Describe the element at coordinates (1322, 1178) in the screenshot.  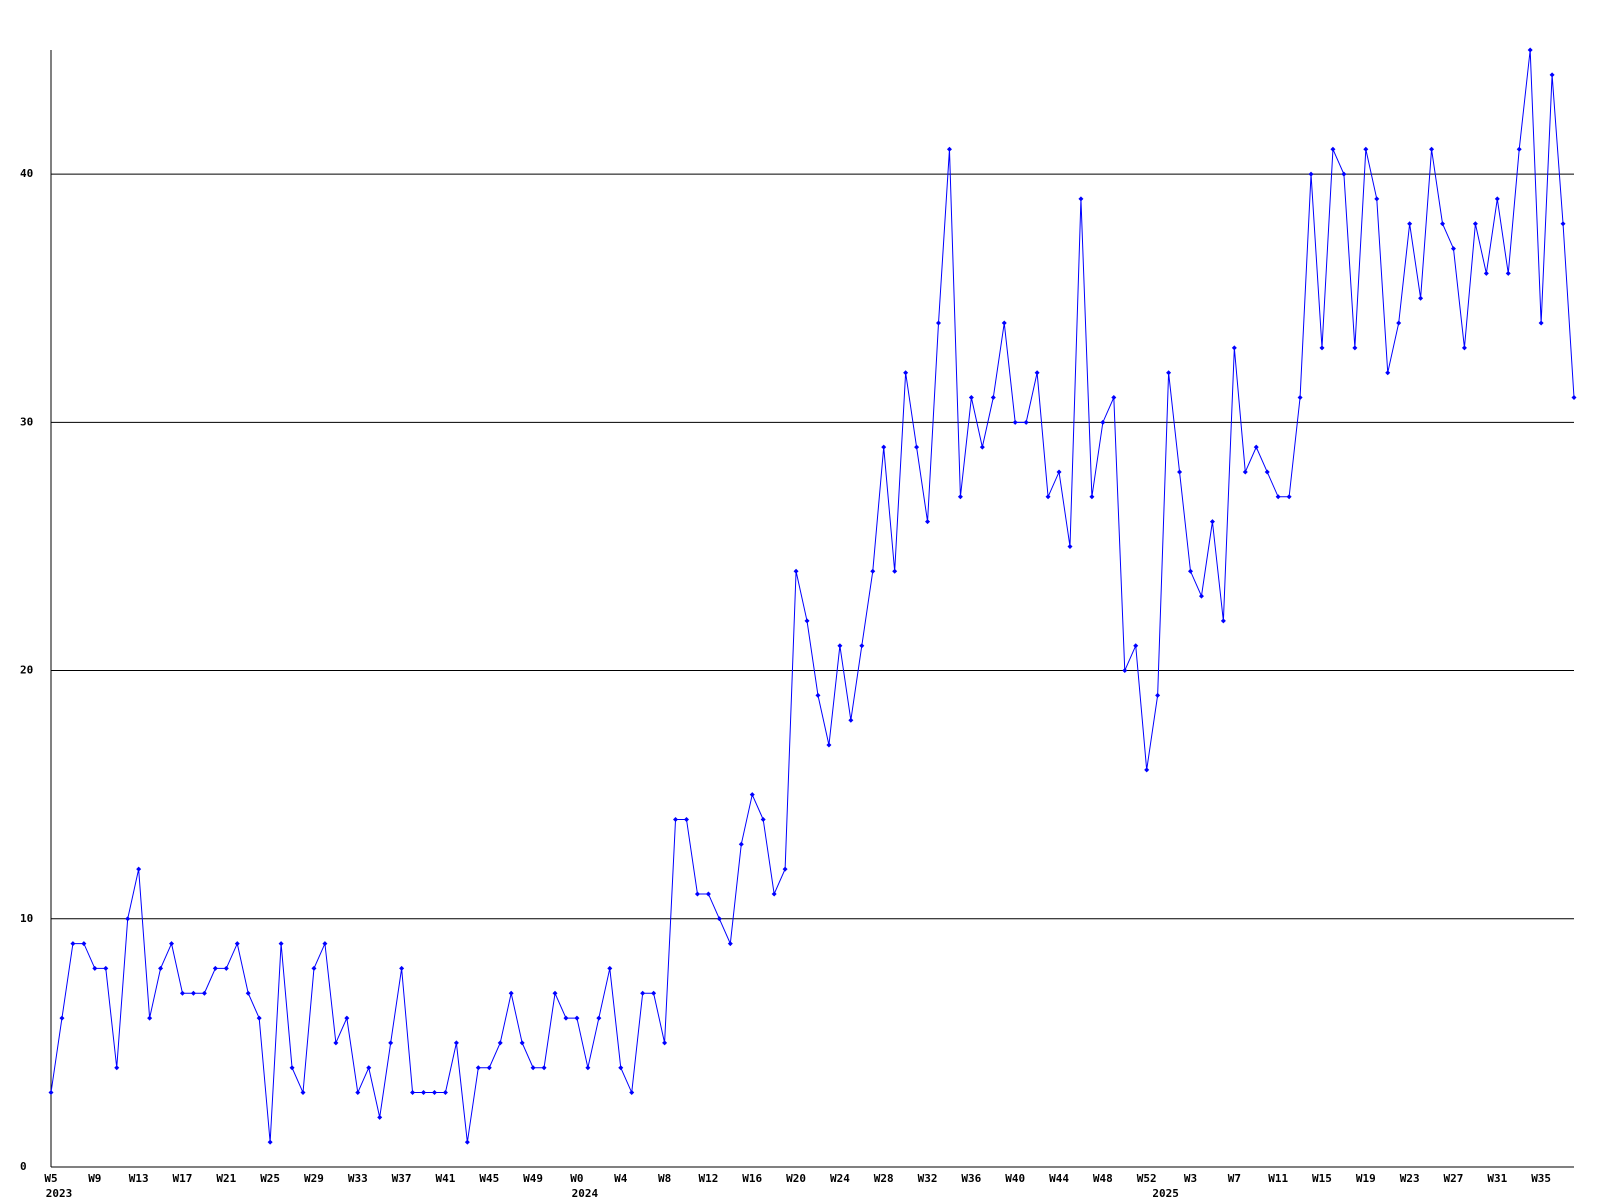
I see `x-tick-label: W15` at that location.